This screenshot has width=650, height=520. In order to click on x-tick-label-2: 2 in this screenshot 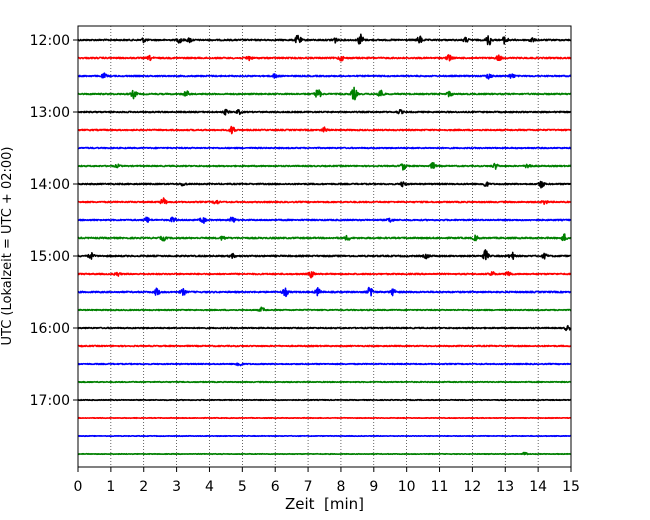, I will do `click(143, 487)`.